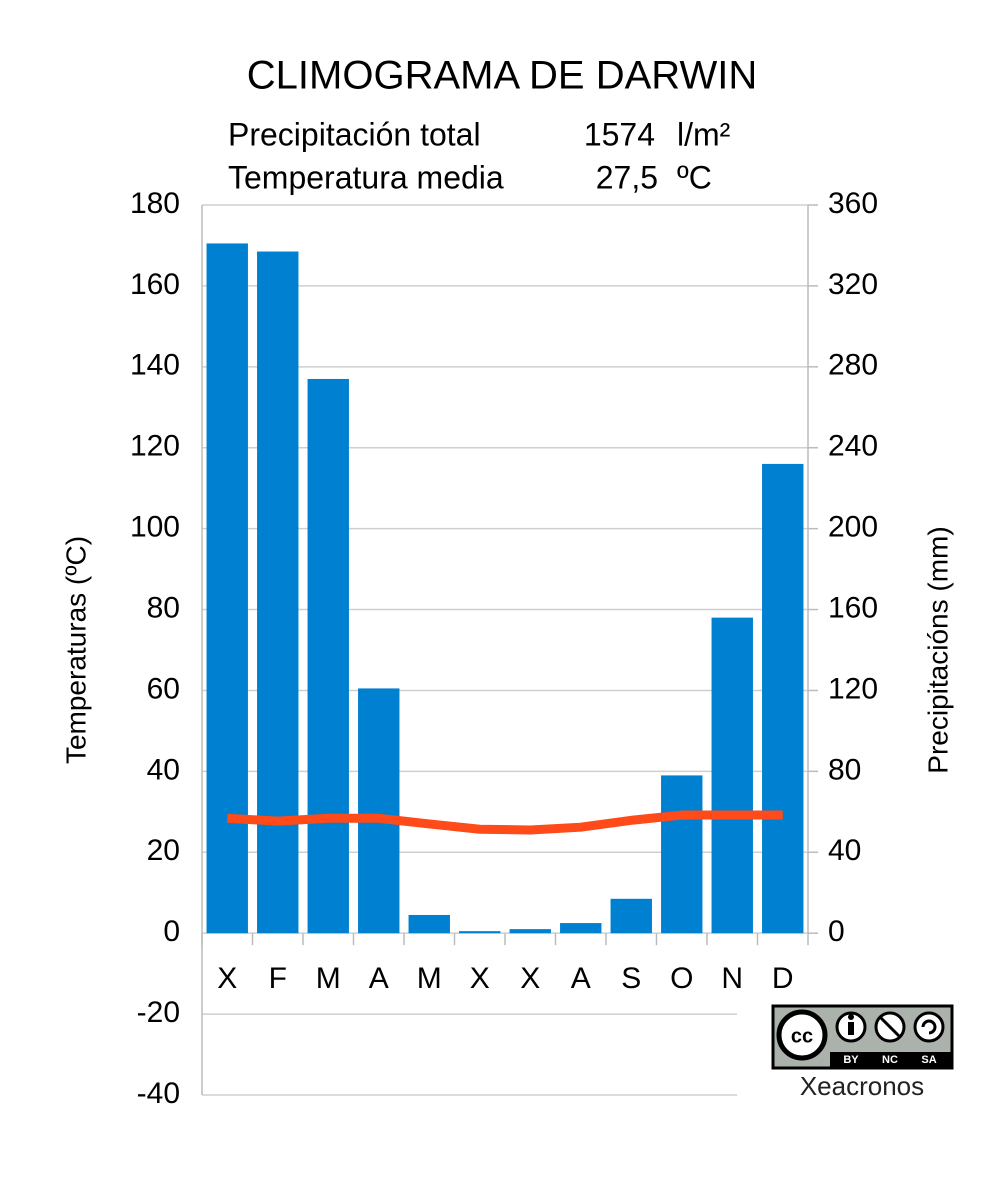 The width and height of the screenshot is (986, 1187). What do you see at coordinates (851, 1060) in the screenshot?
I see `license-label: BY` at bounding box center [851, 1060].